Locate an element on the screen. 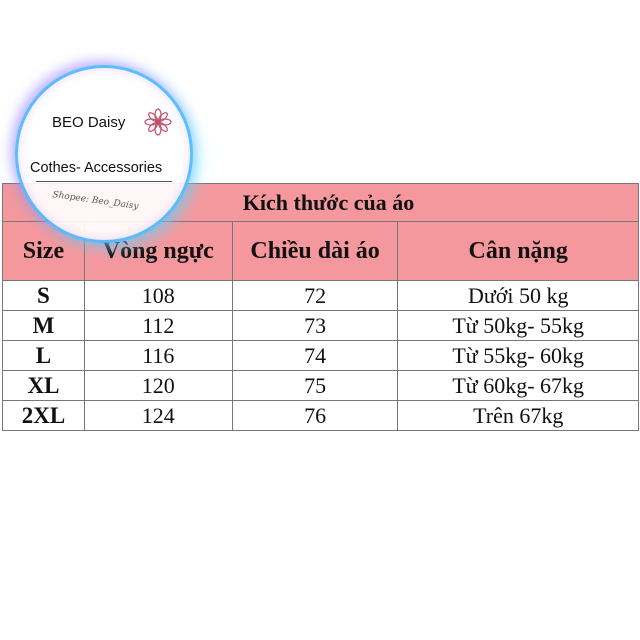  size-cell: XL is located at coordinates (43, 385).